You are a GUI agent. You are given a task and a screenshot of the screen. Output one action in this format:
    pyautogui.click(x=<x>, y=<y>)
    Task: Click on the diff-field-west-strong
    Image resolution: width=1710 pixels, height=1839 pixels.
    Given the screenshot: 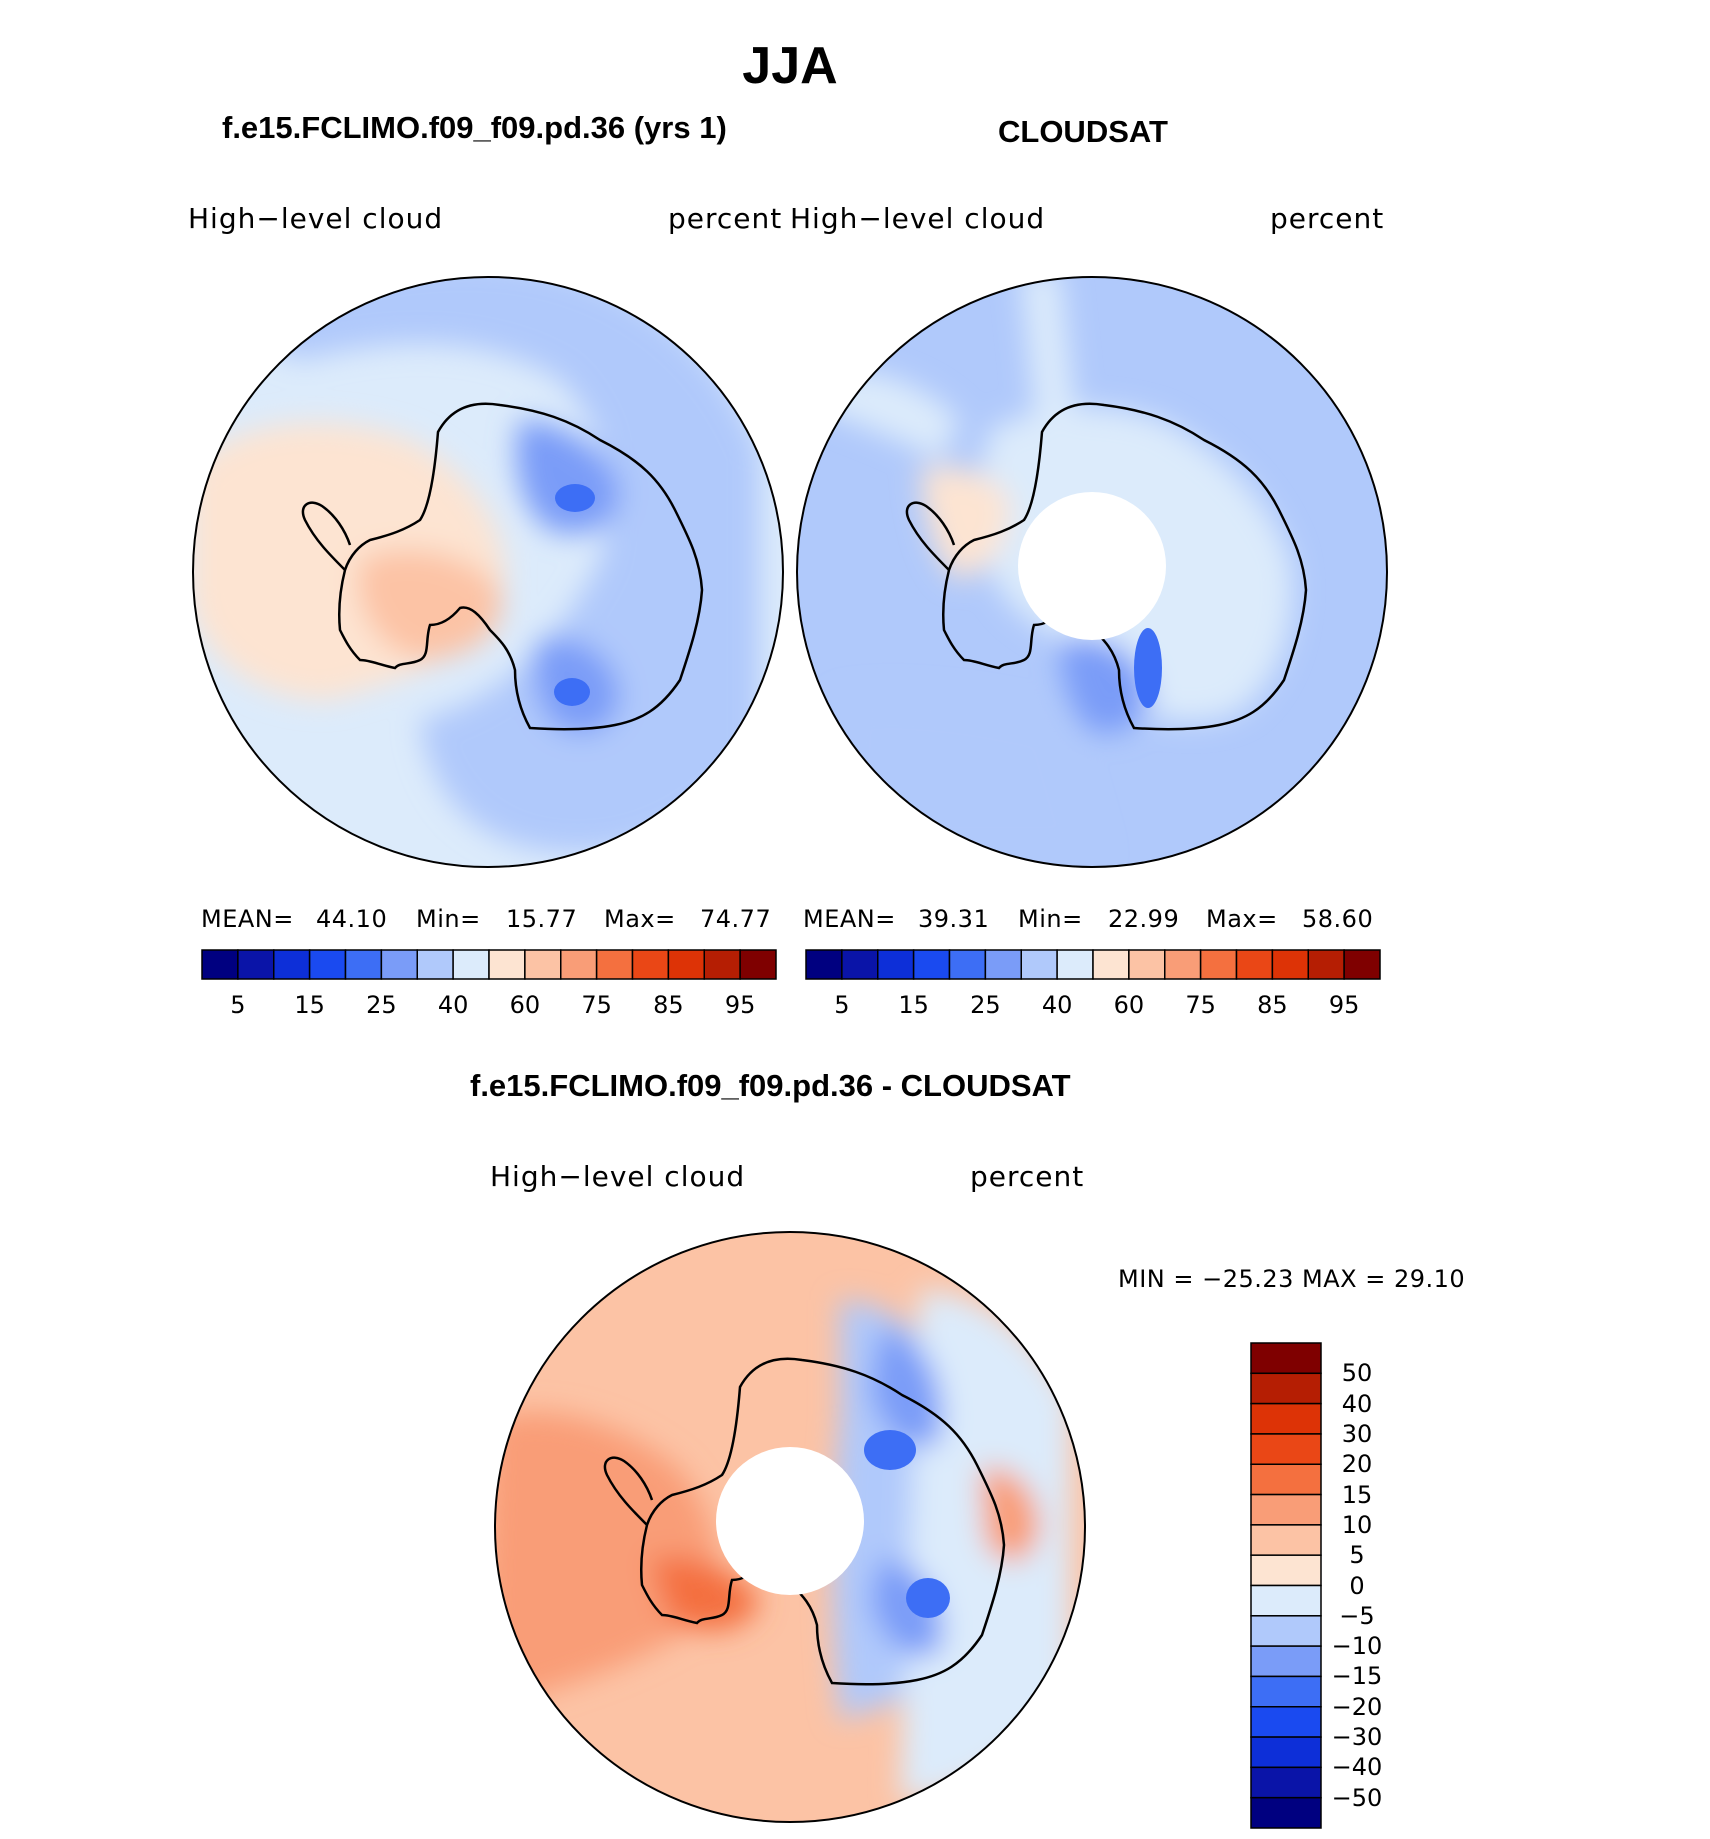 What is the action you would take?
    pyautogui.click(x=606, y=1556)
    